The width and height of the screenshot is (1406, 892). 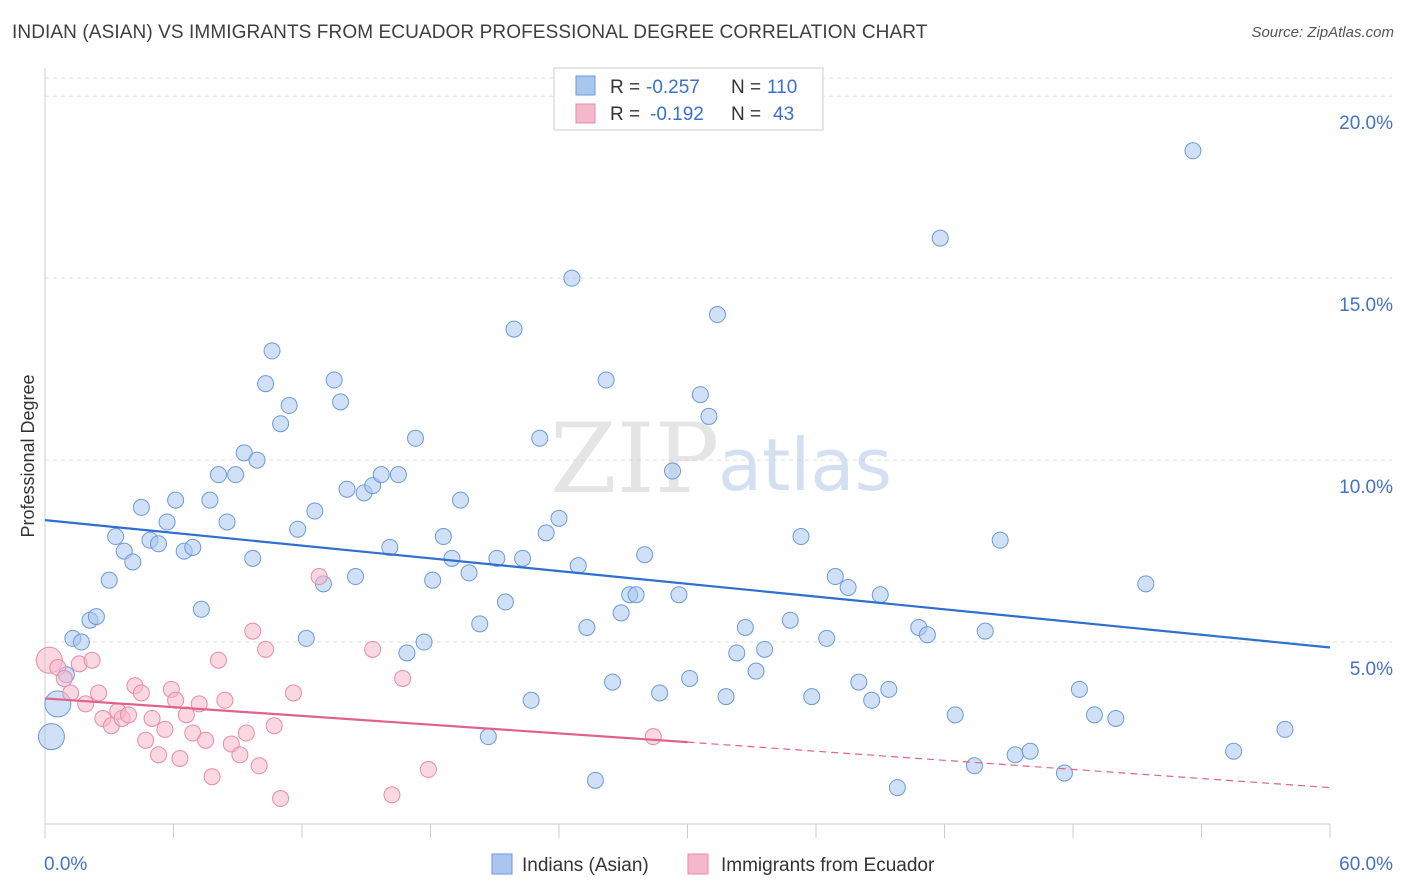 What do you see at coordinates (28, 455) in the screenshot?
I see `y-axis-label: Professional Degree` at bounding box center [28, 455].